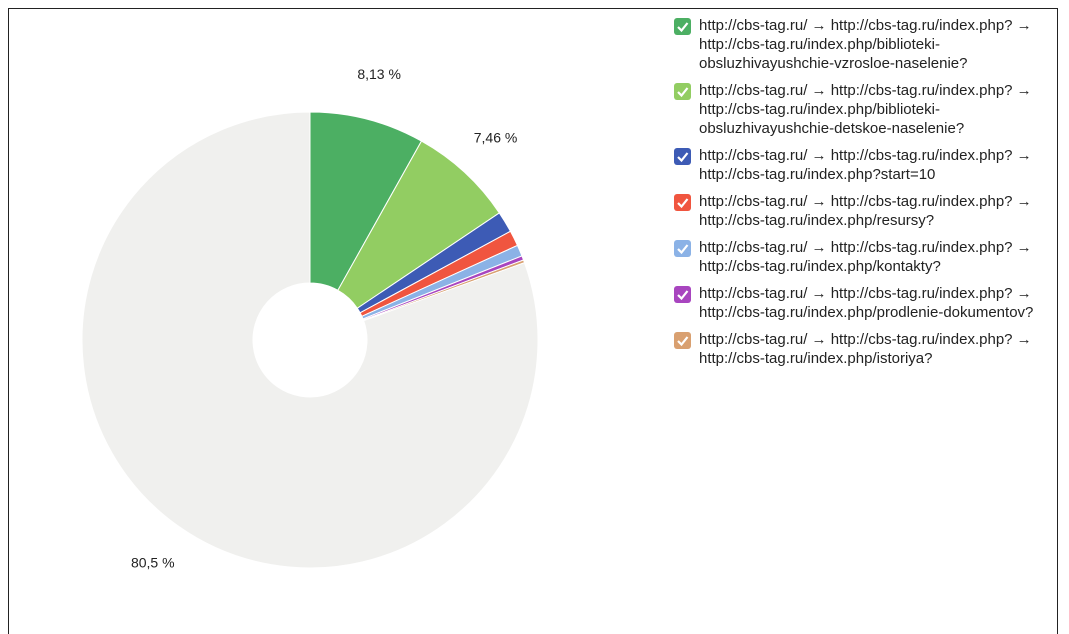 The height and width of the screenshot is (634, 1069). Describe the element at coordinates (366, 201) in the screenshot. I see `pie-slice` at that location.